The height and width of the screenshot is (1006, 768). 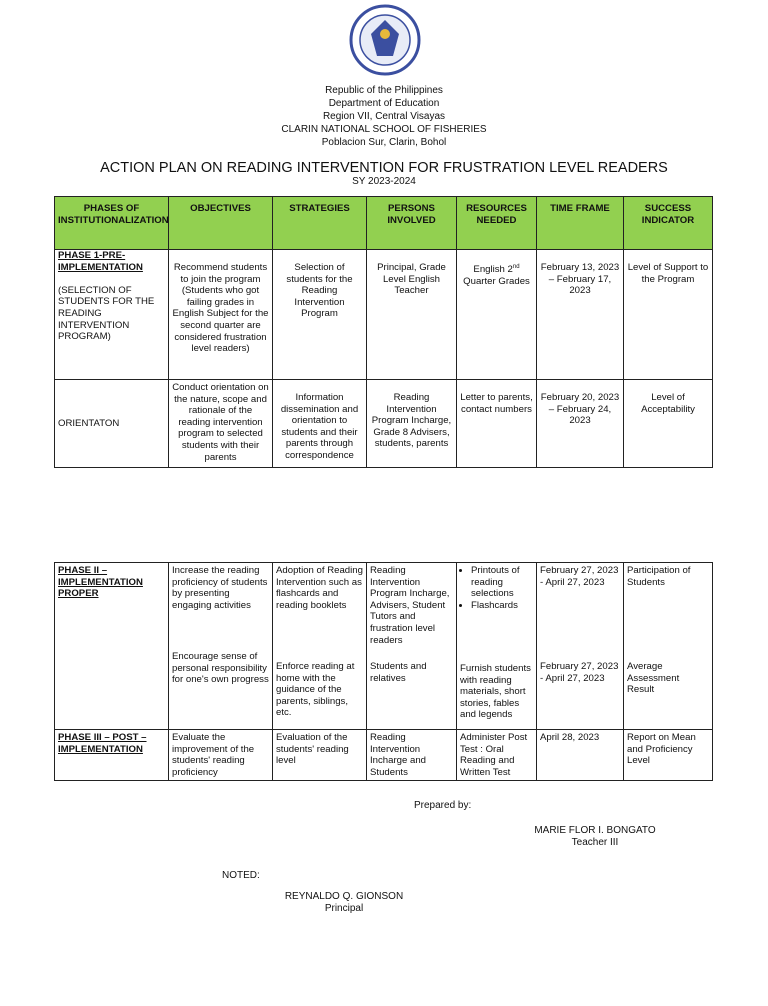 I want to click on column-header: STRATEGIES, so click(x=319, y=223).